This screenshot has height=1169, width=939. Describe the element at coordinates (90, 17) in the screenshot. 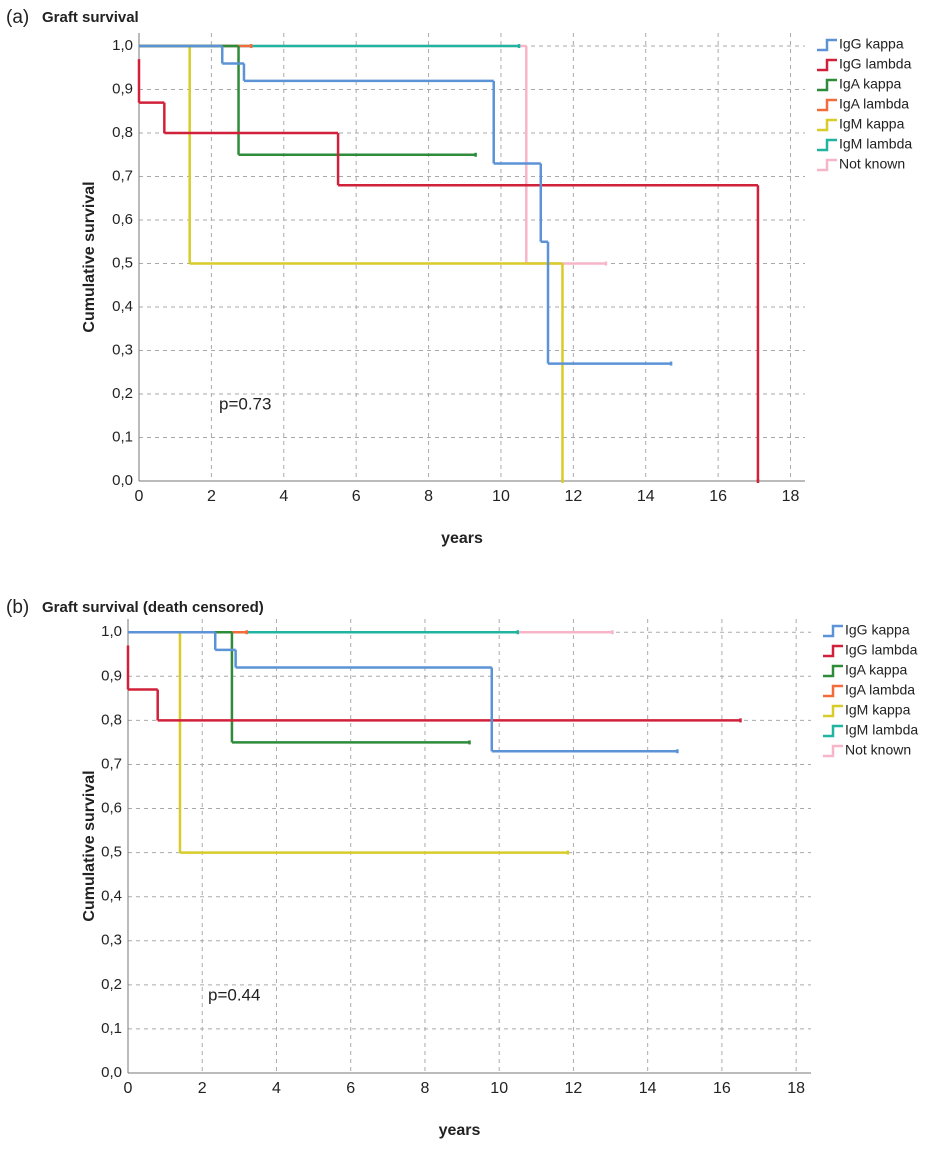

I see `chart-title: Graft survival` at that location.